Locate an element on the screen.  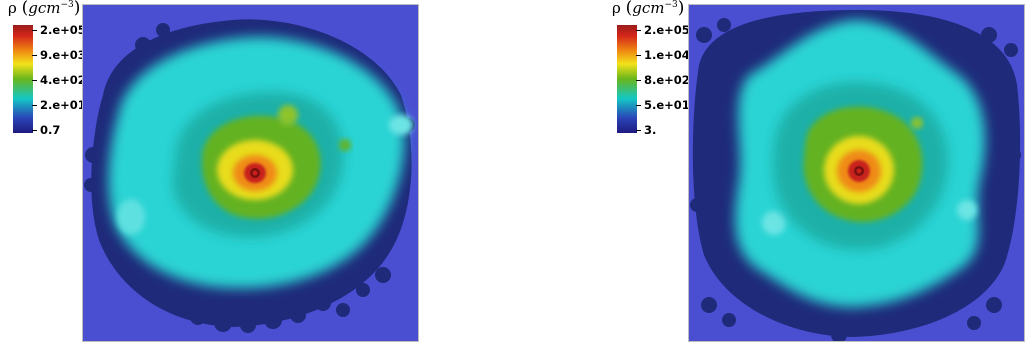
colorbar-tick-label: 8.e+02 is located at coordinates (667, 80).